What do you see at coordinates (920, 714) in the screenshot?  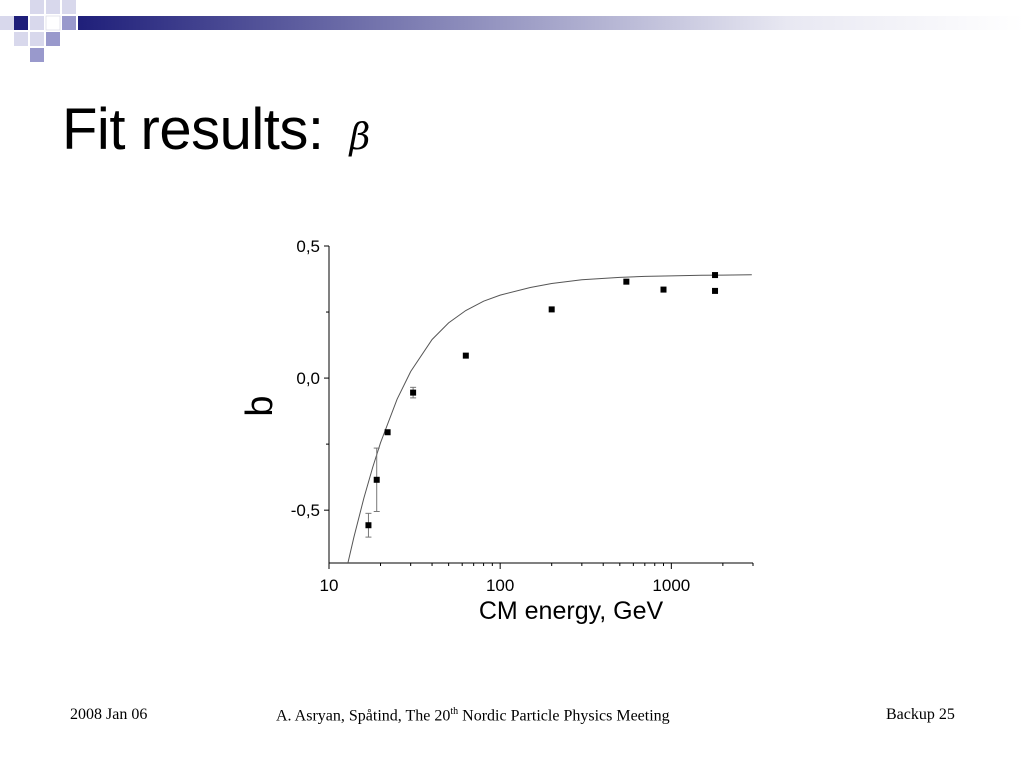 I see `footer-page-number: Backup 25` at bounding box center [920, 714].